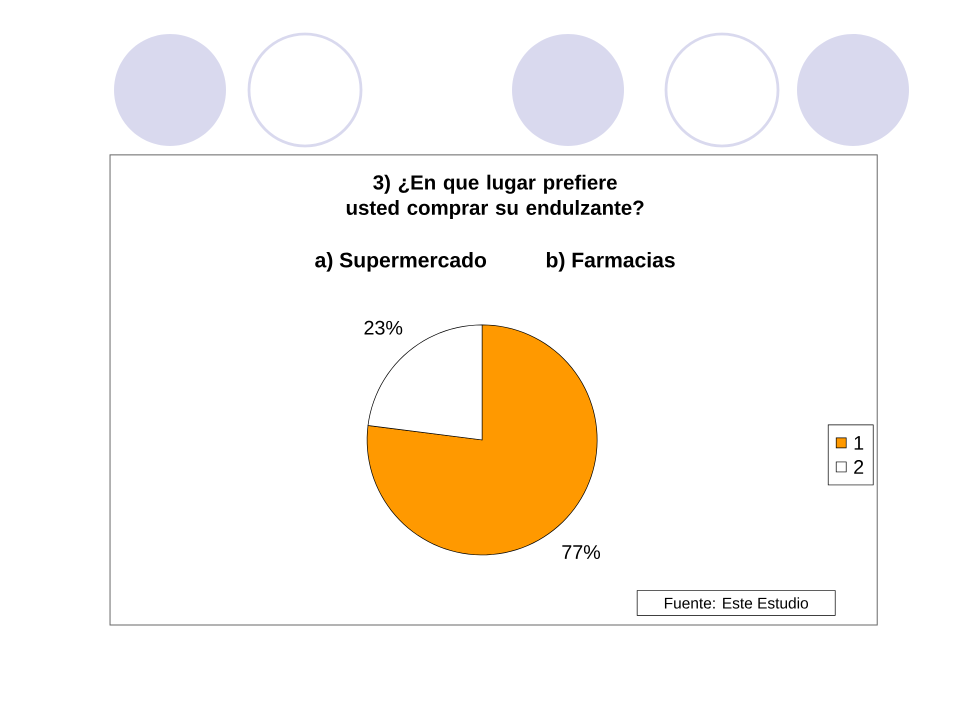 This screenshot has height=720, width=960. Describe the element at coordinates (495, 262) in the screenshot. I see `chart-subtitle: a) Supermercado b) Farmacias` at that location.